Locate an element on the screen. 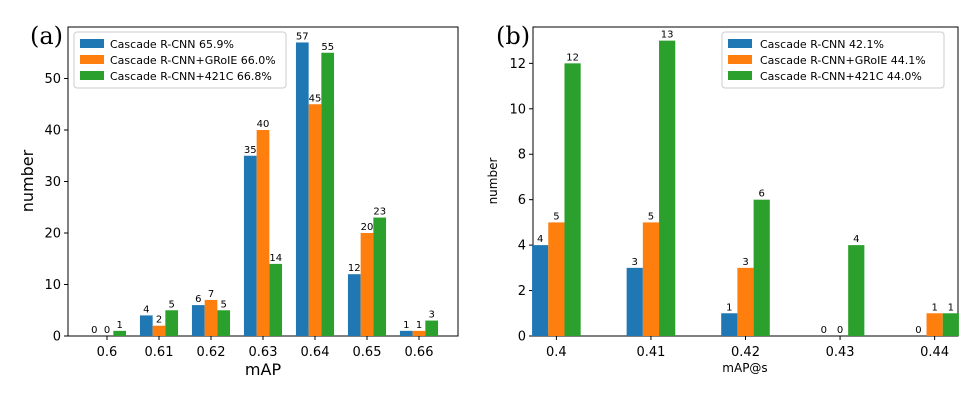 The image size is (968, 401). panel-b-bar-label-s2-0.4: 5 is located at coordinates (556, 216).